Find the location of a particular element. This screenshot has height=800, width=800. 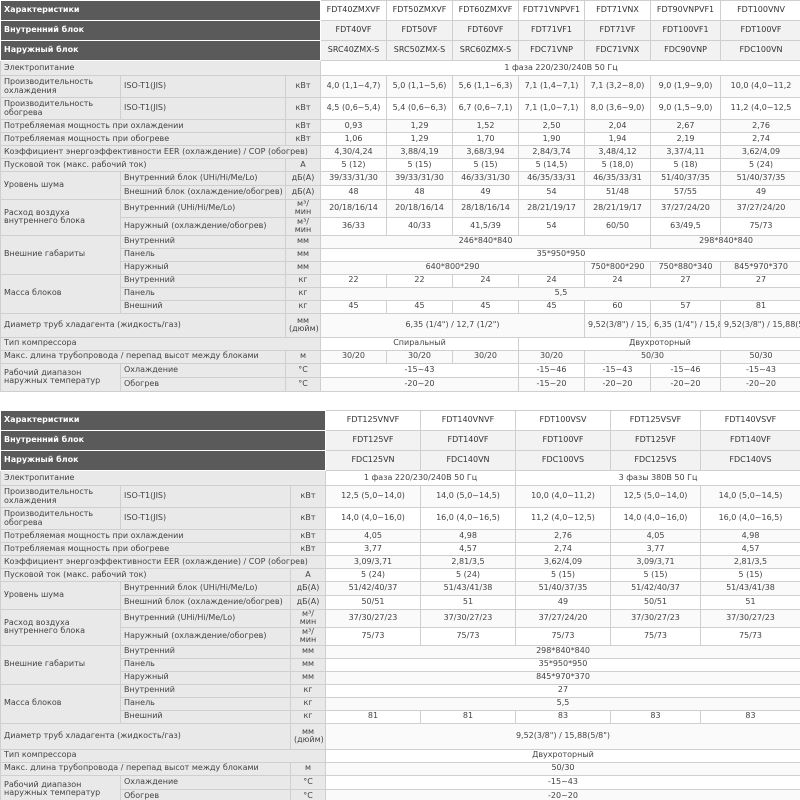

row-sublabel: Наружный (охлаждение/обогрев) is located at coordinates (205, 636).